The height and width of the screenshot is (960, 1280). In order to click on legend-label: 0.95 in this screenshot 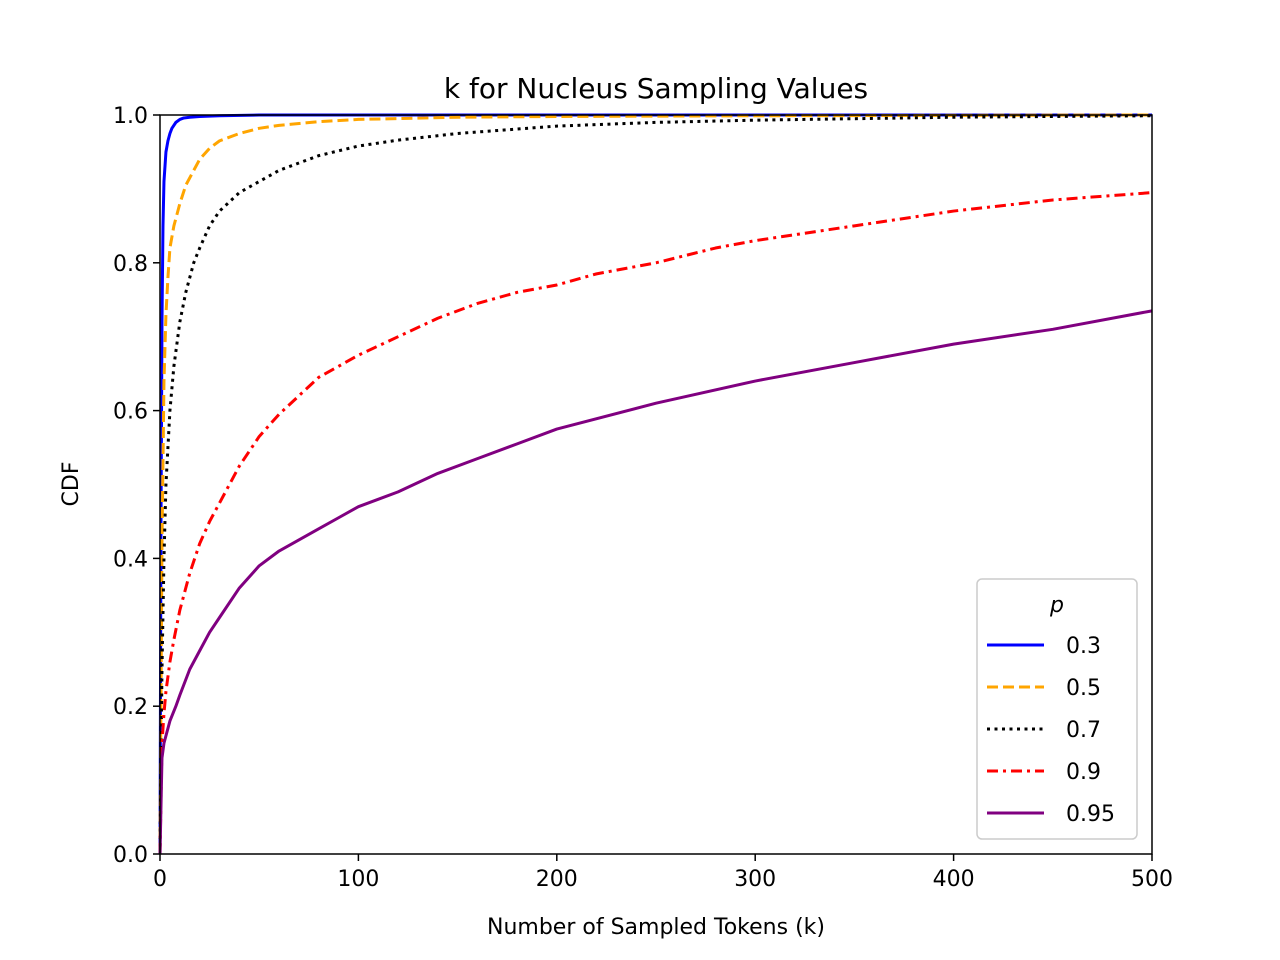, I will do `click(1090, 814)`.